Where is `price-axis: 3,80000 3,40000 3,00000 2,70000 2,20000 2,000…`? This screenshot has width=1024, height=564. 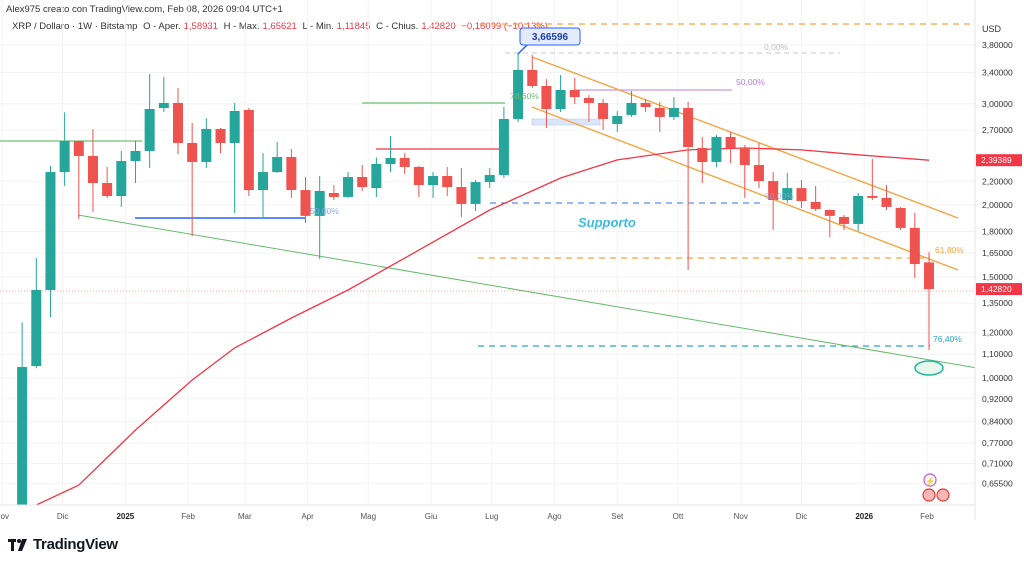 price-axis: 3,80000 3,40000 3,00000 2,70000 2,20000 2,000… is located at coordinates (999, 264).